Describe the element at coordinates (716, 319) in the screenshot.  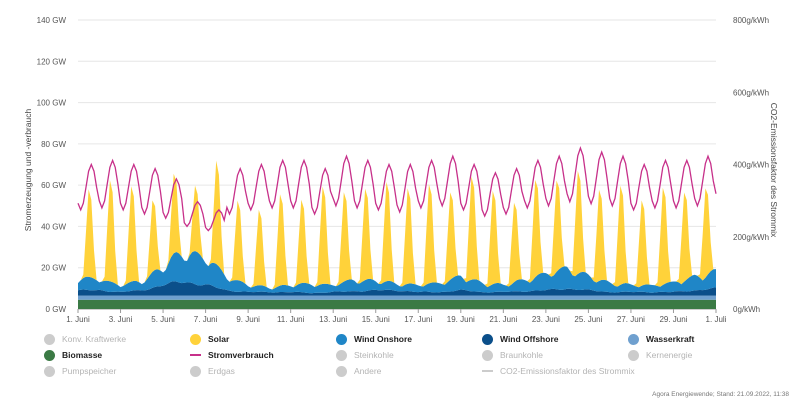
I see `x-tick: 1. Juli` at that location.